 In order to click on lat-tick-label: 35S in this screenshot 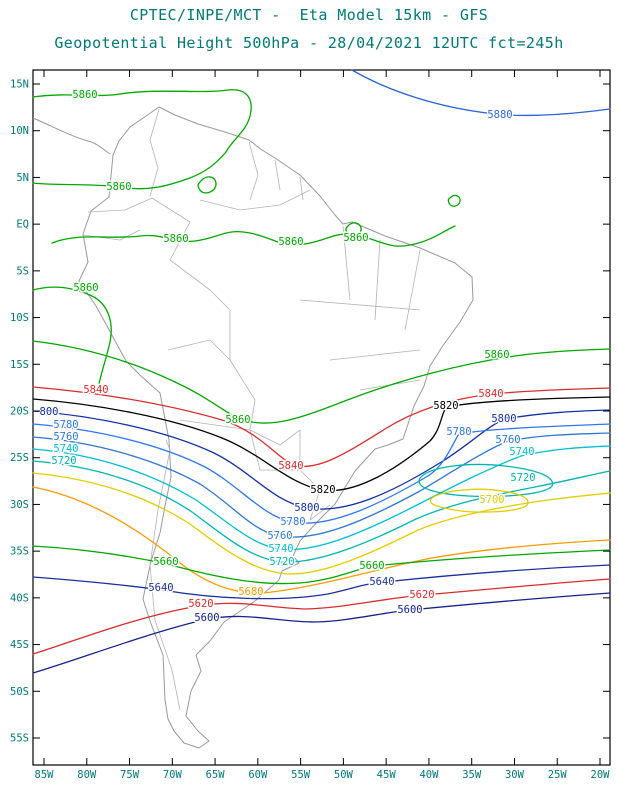, I will do `click(19, 552)`.